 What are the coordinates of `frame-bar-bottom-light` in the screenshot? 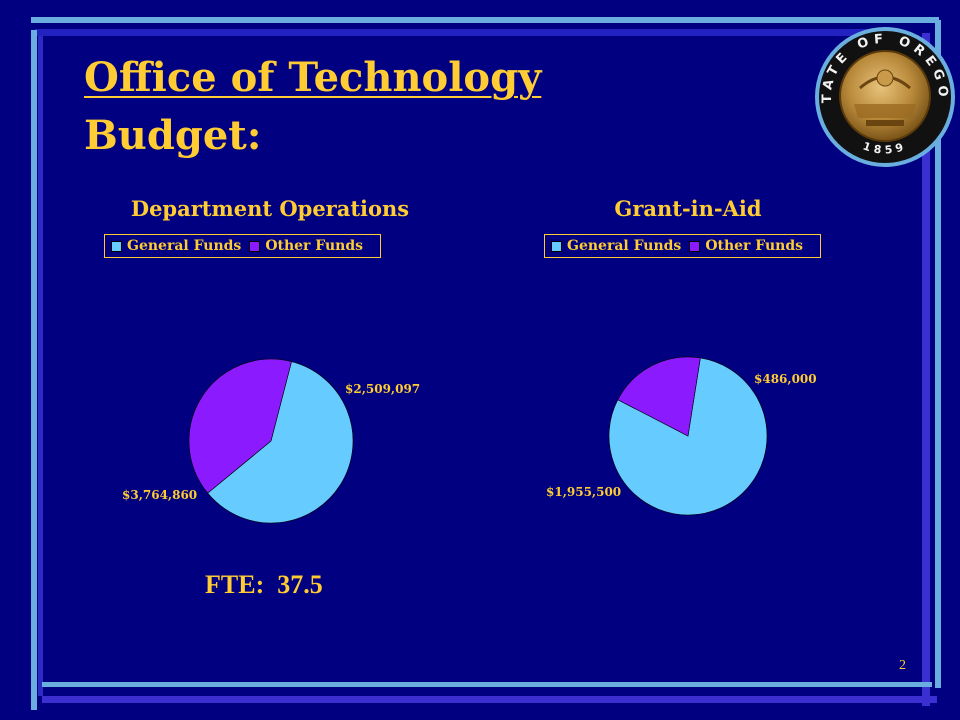 It's located at (487, 684).